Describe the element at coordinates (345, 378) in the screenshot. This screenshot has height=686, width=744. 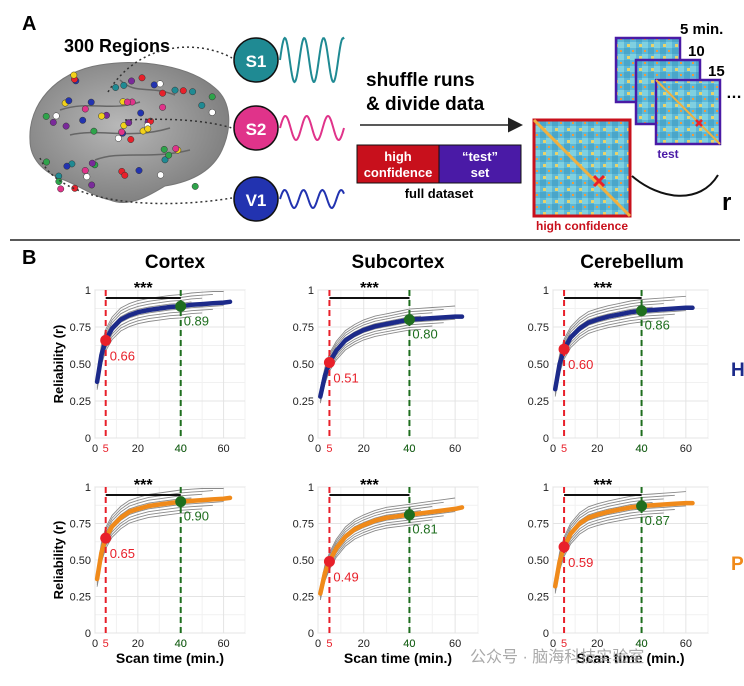
I see `point-5min-label: 0.51` at that location.